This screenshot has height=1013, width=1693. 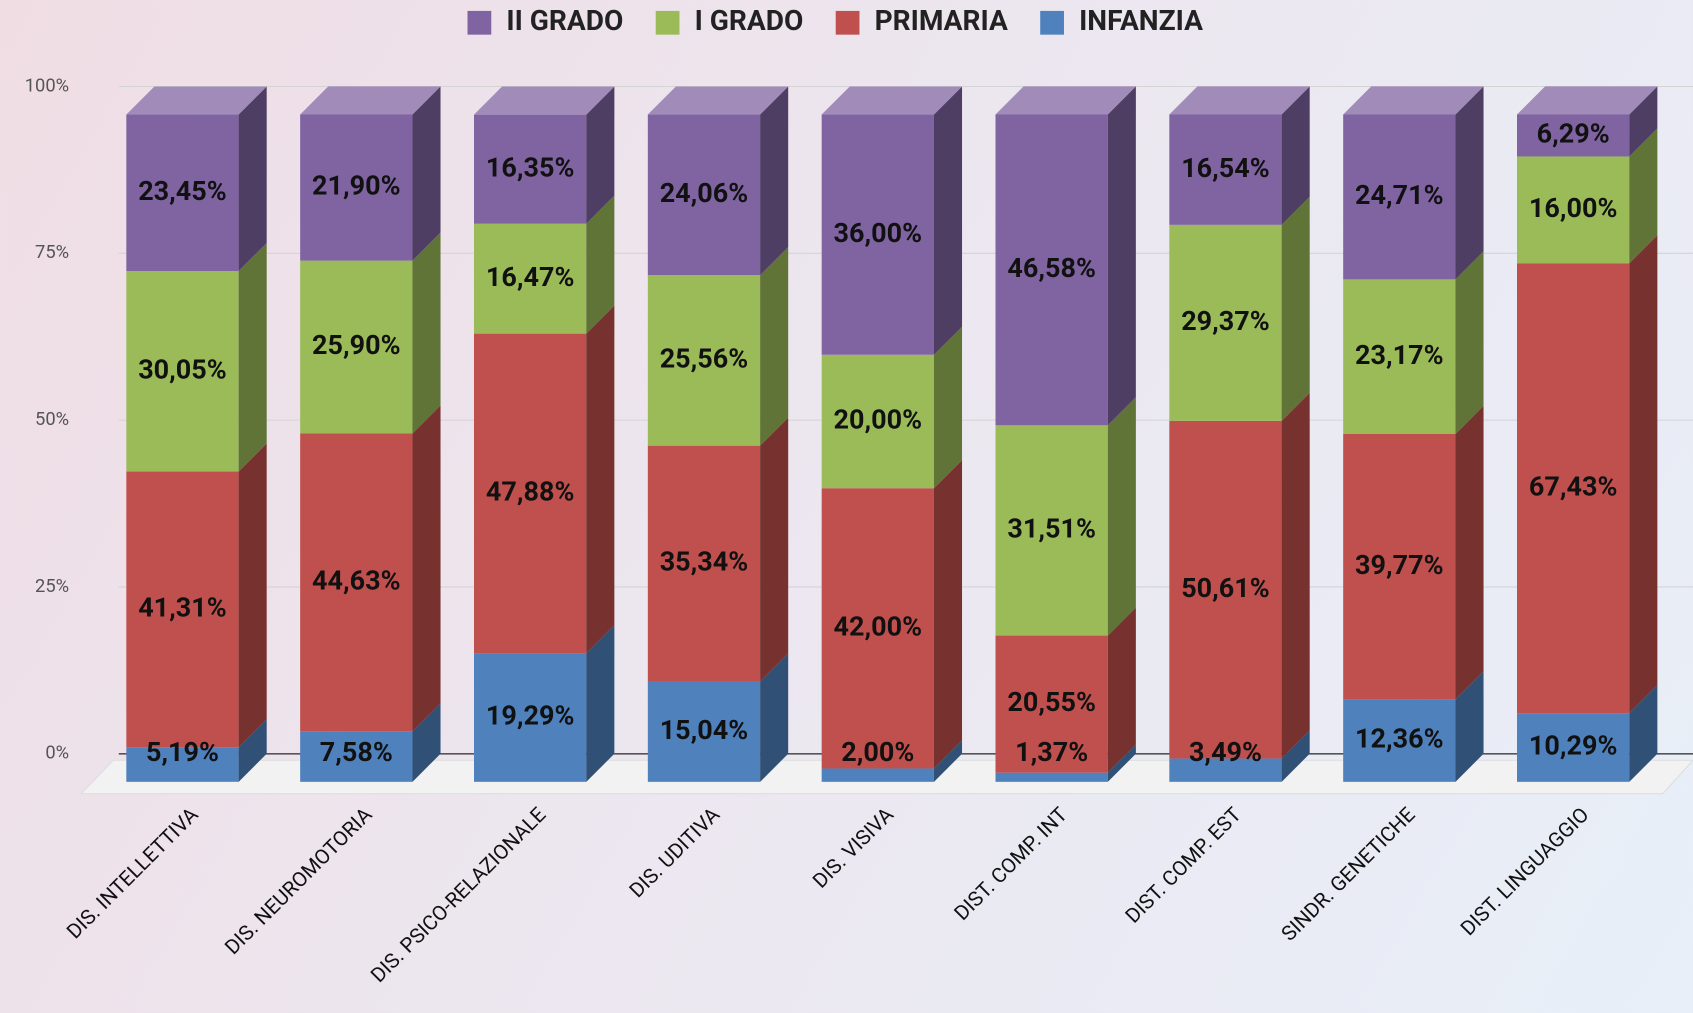 What do you see at coordinates (564, 20) in the screenshot?
I see `legend-label: II GRADO` at bounding box center [564, 20].